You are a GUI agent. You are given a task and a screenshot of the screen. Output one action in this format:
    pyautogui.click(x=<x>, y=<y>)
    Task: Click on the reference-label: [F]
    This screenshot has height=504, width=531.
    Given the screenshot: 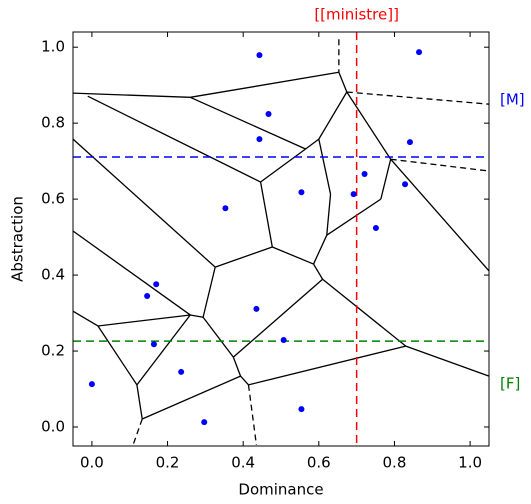 What is the action you would take?
    pyautogui.click(x=510, y=384)
    